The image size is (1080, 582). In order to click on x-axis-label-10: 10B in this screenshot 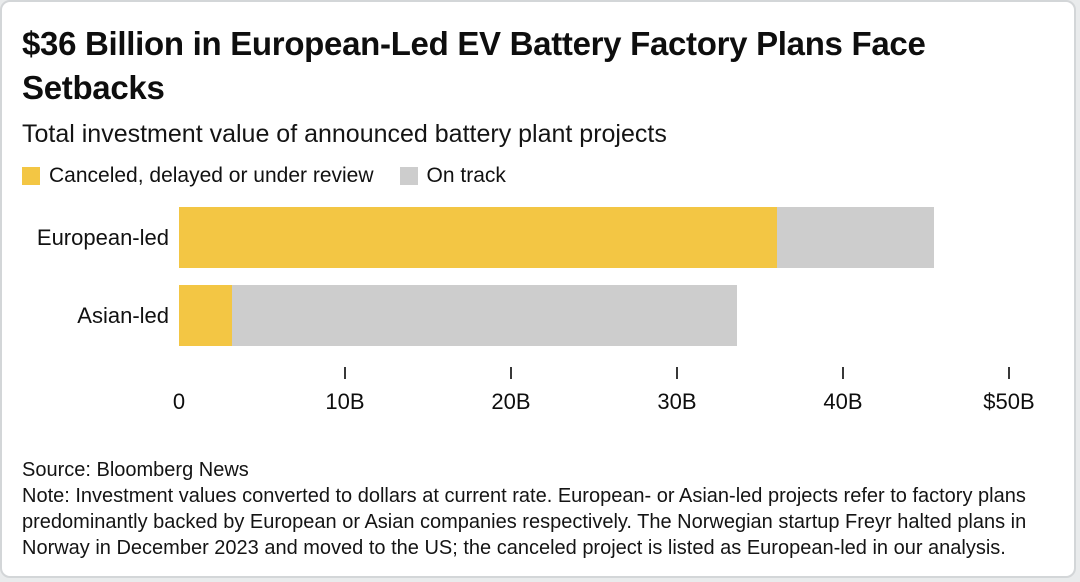, I will do `click(345, 401)`.